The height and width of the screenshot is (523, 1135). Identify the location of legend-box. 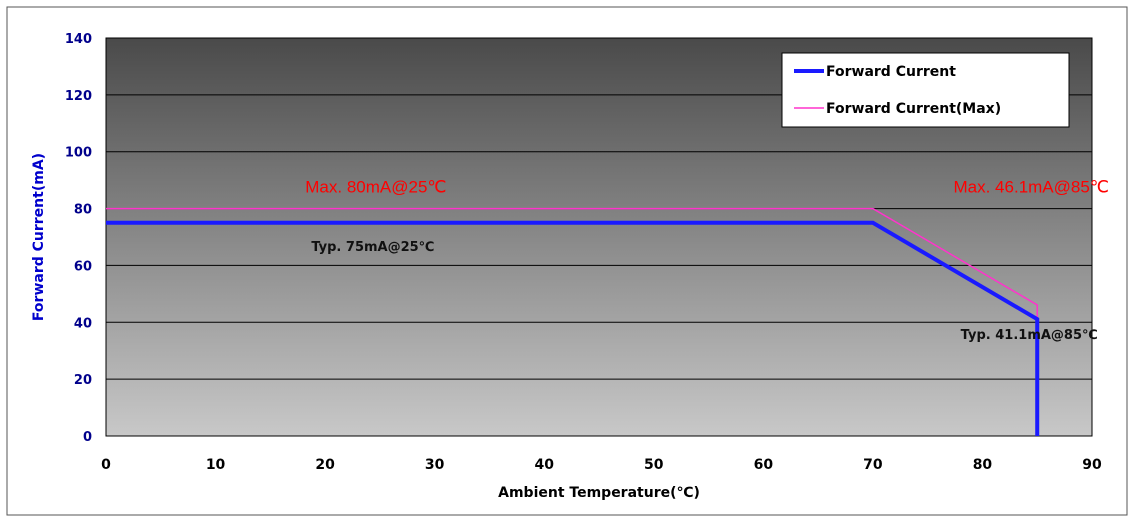
(925, 90).